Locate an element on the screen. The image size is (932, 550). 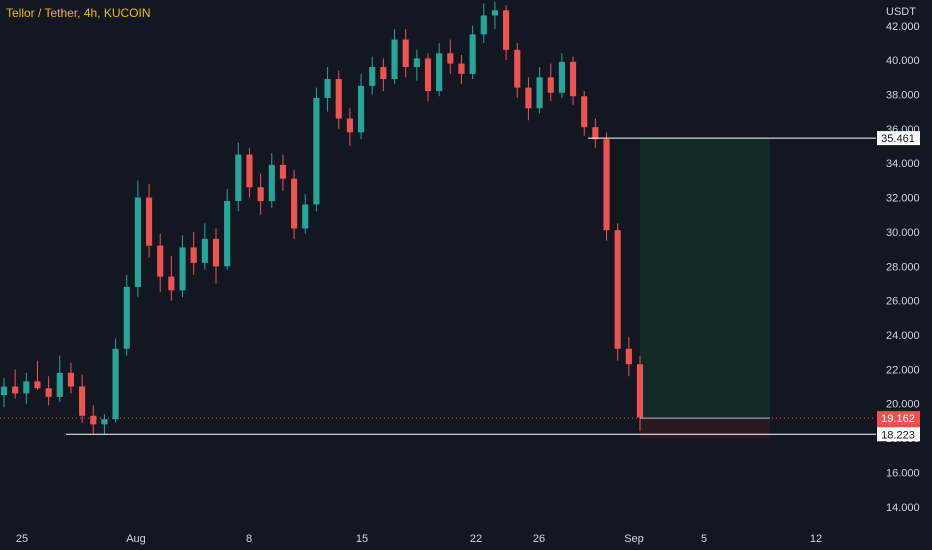
price-tag-upper-label: 35.461 is located at coordinates (898, 139).